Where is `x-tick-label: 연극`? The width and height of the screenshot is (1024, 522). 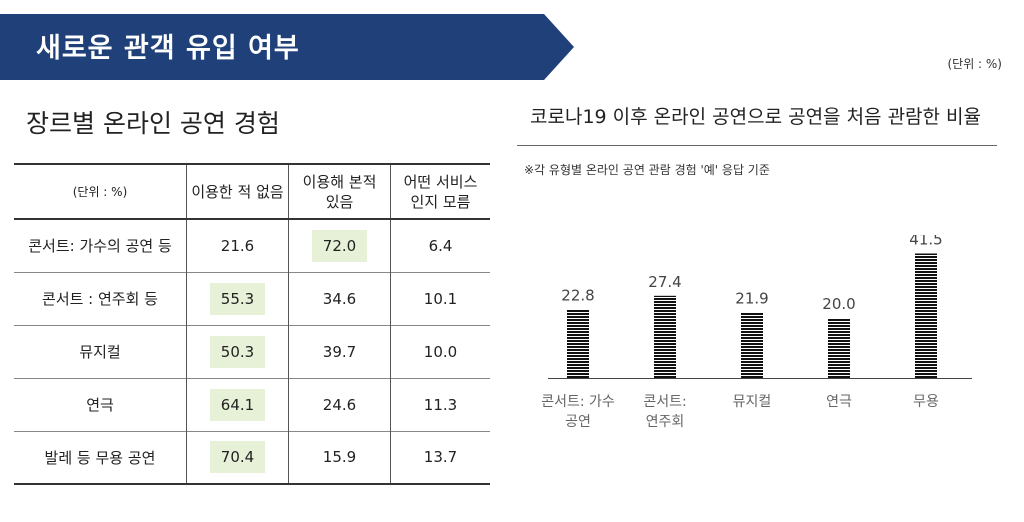 x-tick-label: 연극 is located at coordinates (839, 402).